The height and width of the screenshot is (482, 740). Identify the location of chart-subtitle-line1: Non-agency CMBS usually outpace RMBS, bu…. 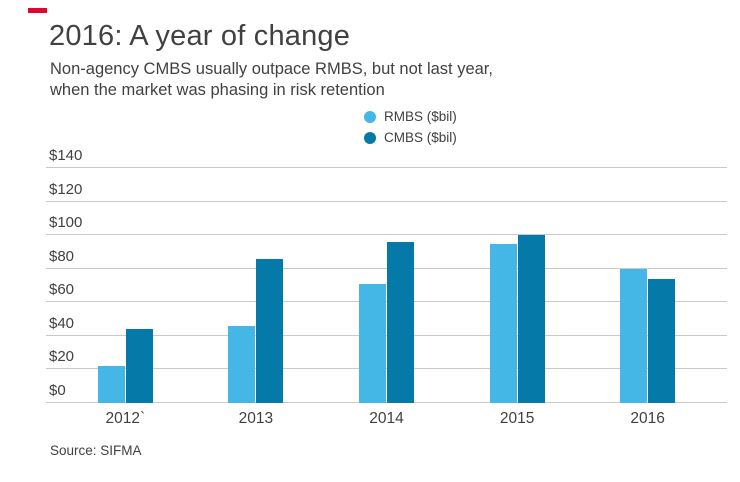
(271, 69).